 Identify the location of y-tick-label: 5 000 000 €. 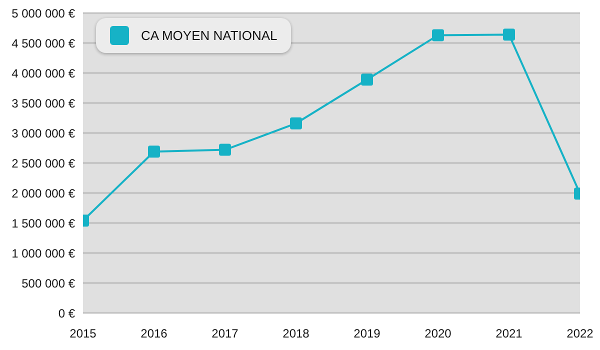
(44, 13).